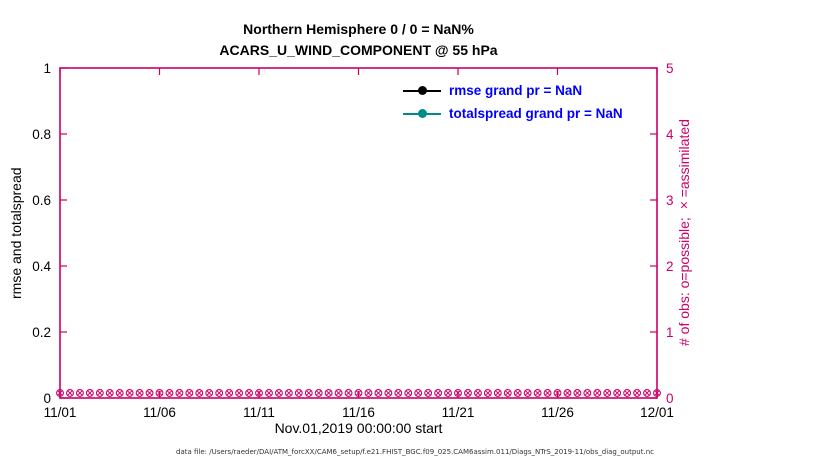 The image size is (830, 470). What do you see at coordinates (557, 412) in the screenshot?
I see `x-tick-label: 11/26` at bounding box center [557, 412].